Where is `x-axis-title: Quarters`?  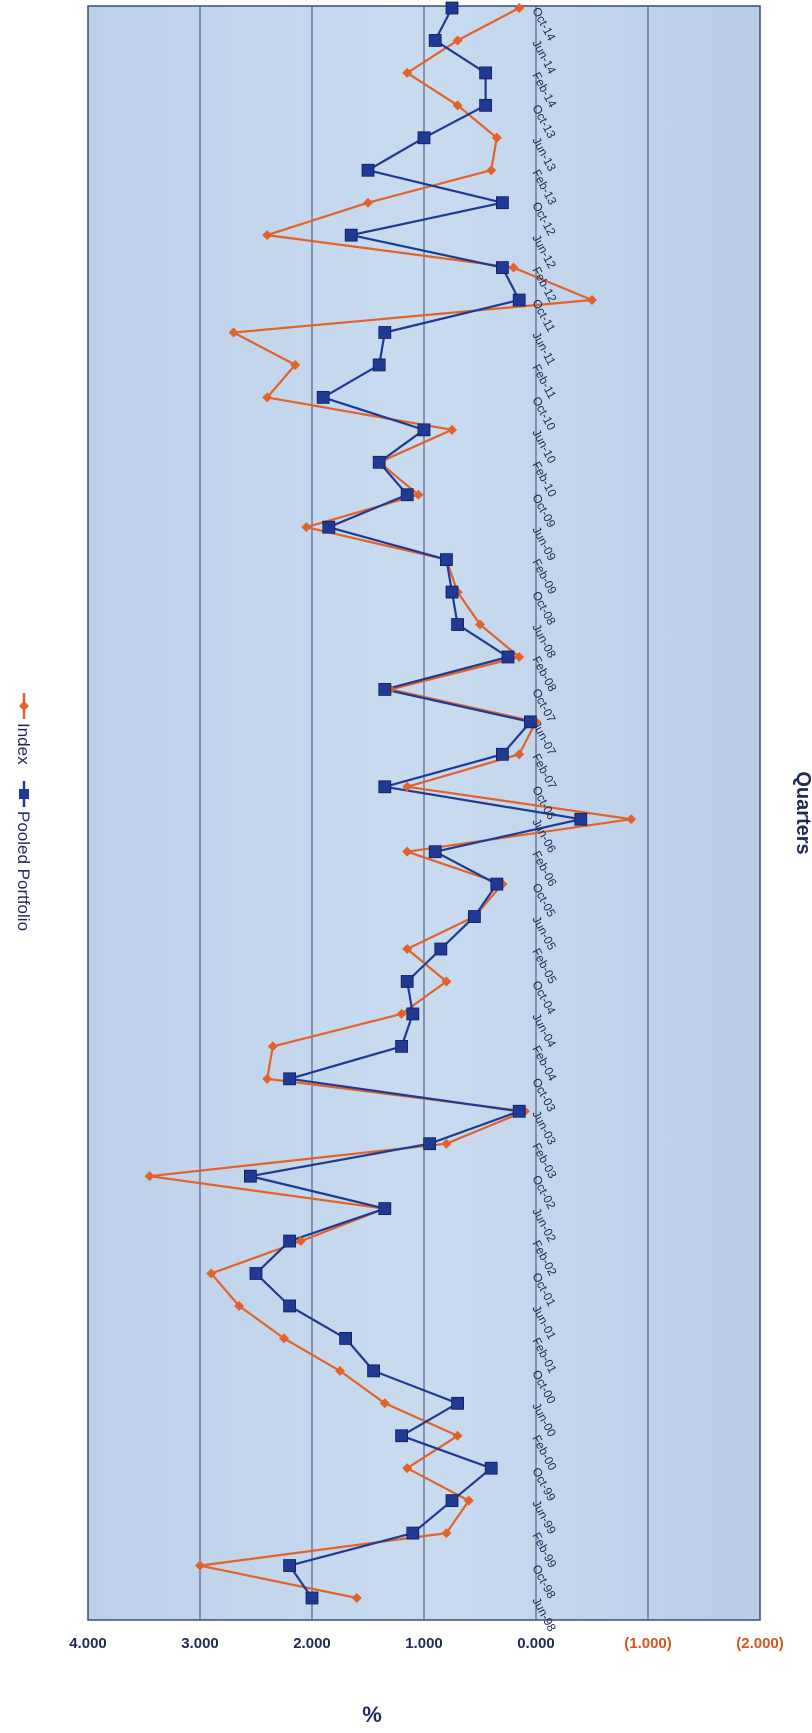 x-axis-title: Quarters is located at coordinates (802, 812).